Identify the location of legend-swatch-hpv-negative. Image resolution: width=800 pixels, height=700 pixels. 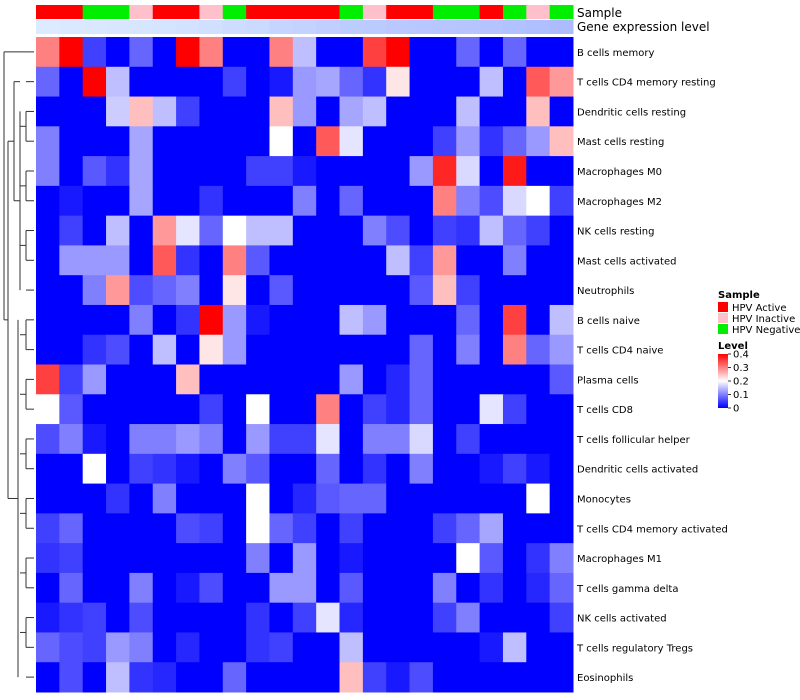
(723, 329).